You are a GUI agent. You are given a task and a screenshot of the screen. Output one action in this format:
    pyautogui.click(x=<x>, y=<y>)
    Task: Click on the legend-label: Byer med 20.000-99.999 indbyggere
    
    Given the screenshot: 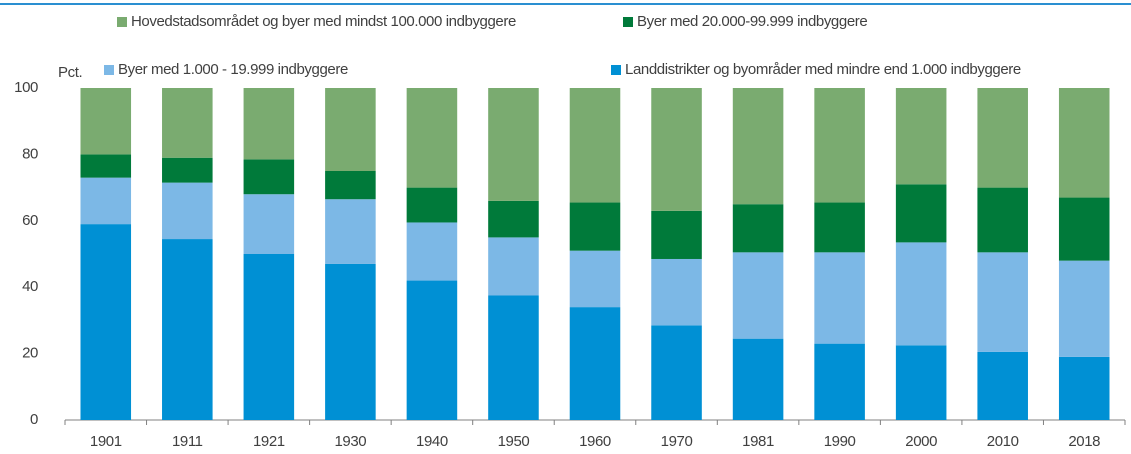 What is the action you would take?
    pyautogui.click(x=752, y=21)
    